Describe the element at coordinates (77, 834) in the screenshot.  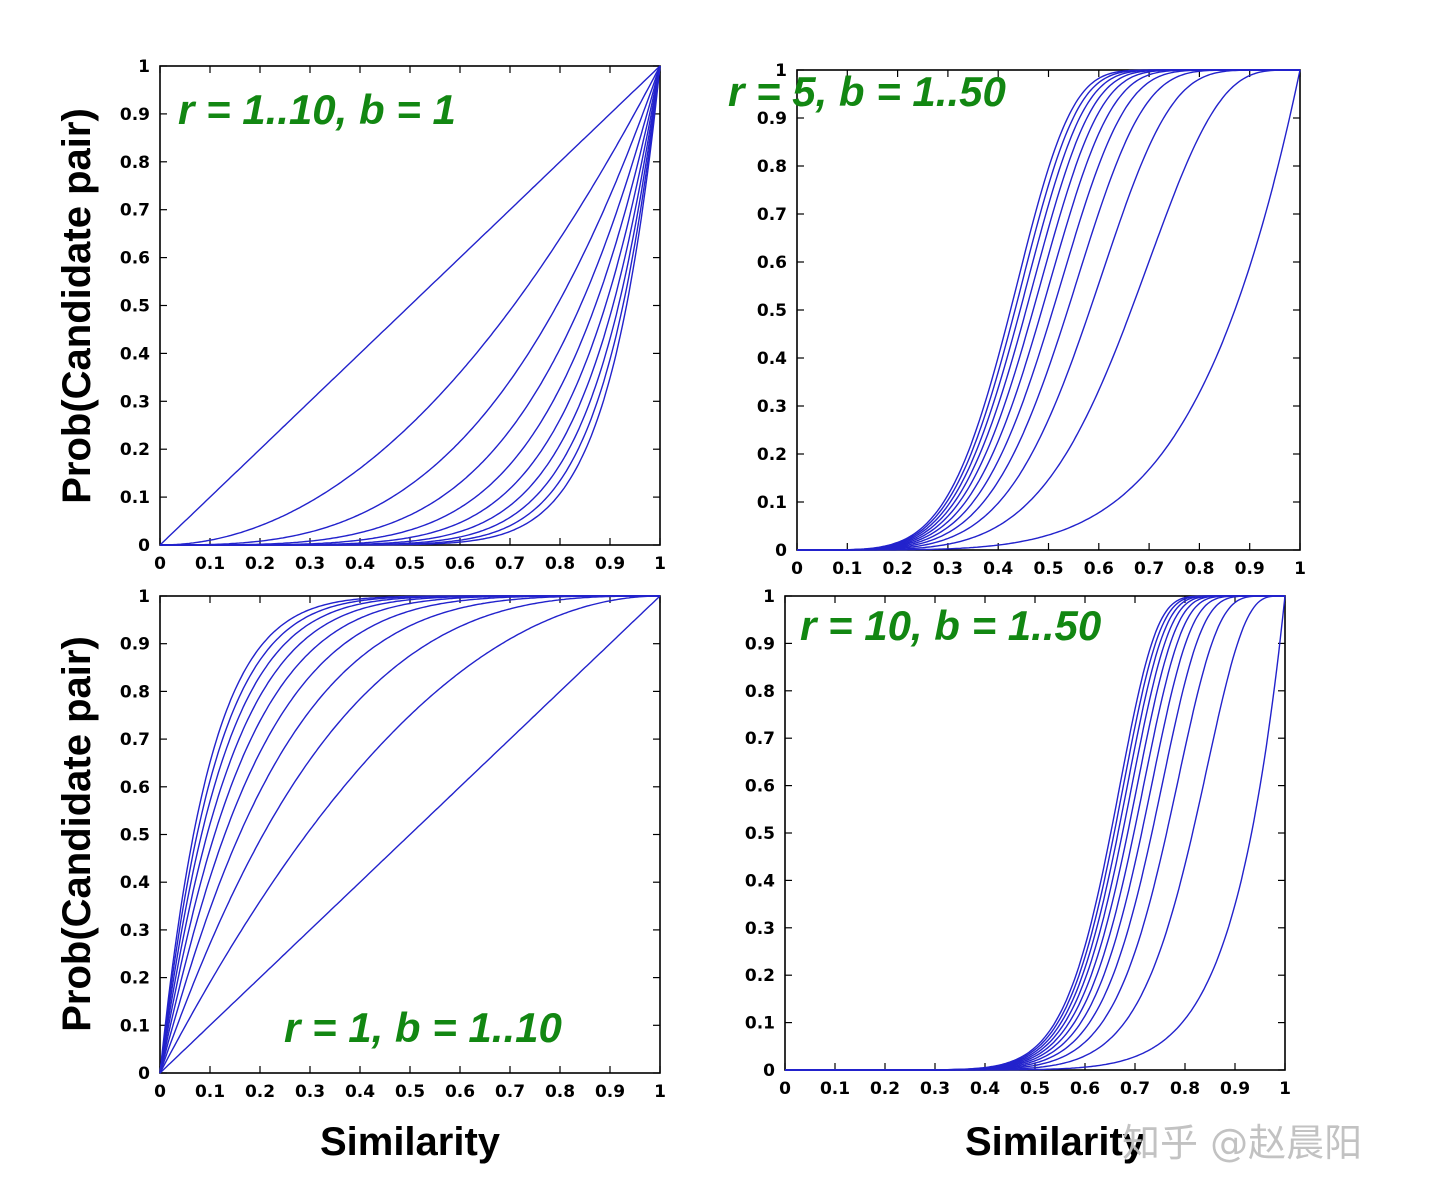
I see `y-axis-label-bottom-left: Prob(Candidate pair)` at that location.